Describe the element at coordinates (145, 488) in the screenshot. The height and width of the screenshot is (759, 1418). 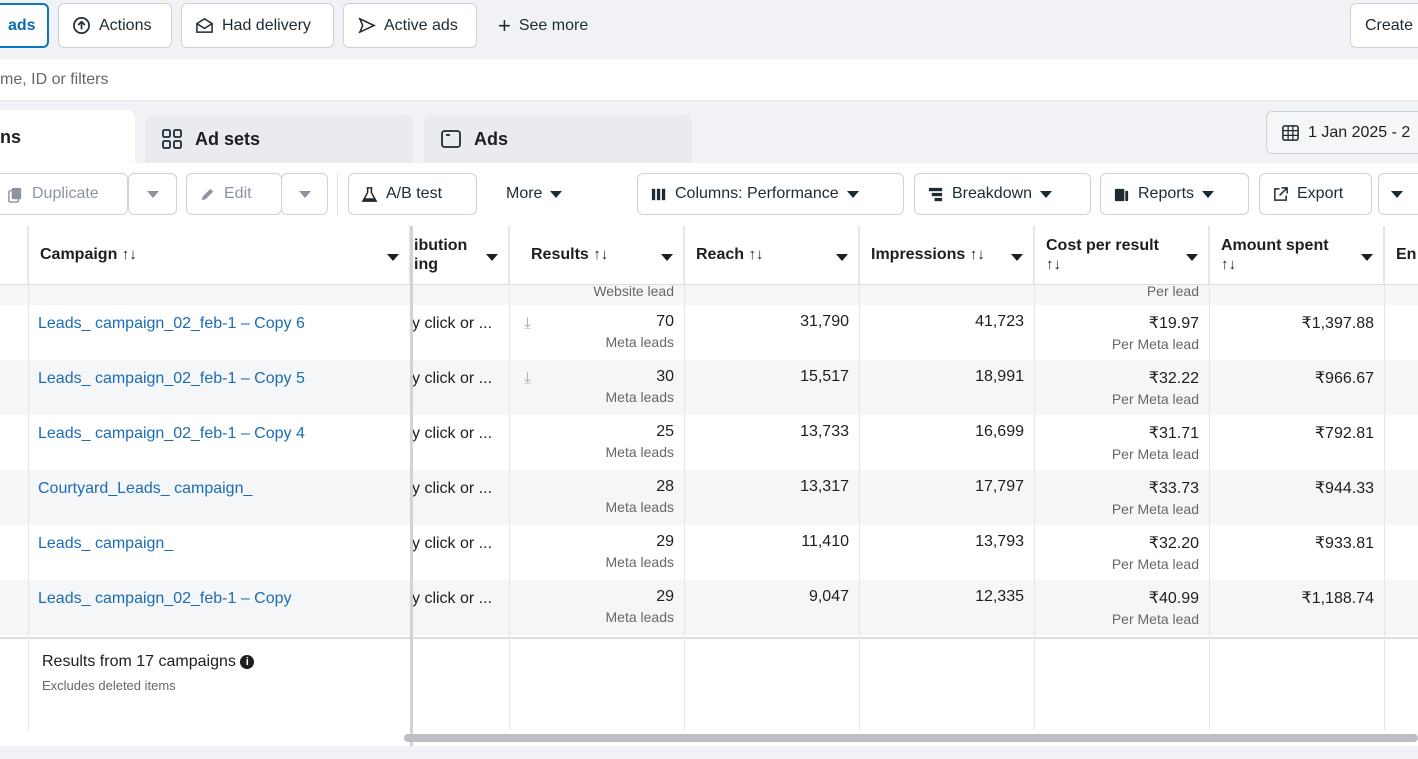
I see `campaign-name-link: Courtyard_Leads_ campaign_` at that location.